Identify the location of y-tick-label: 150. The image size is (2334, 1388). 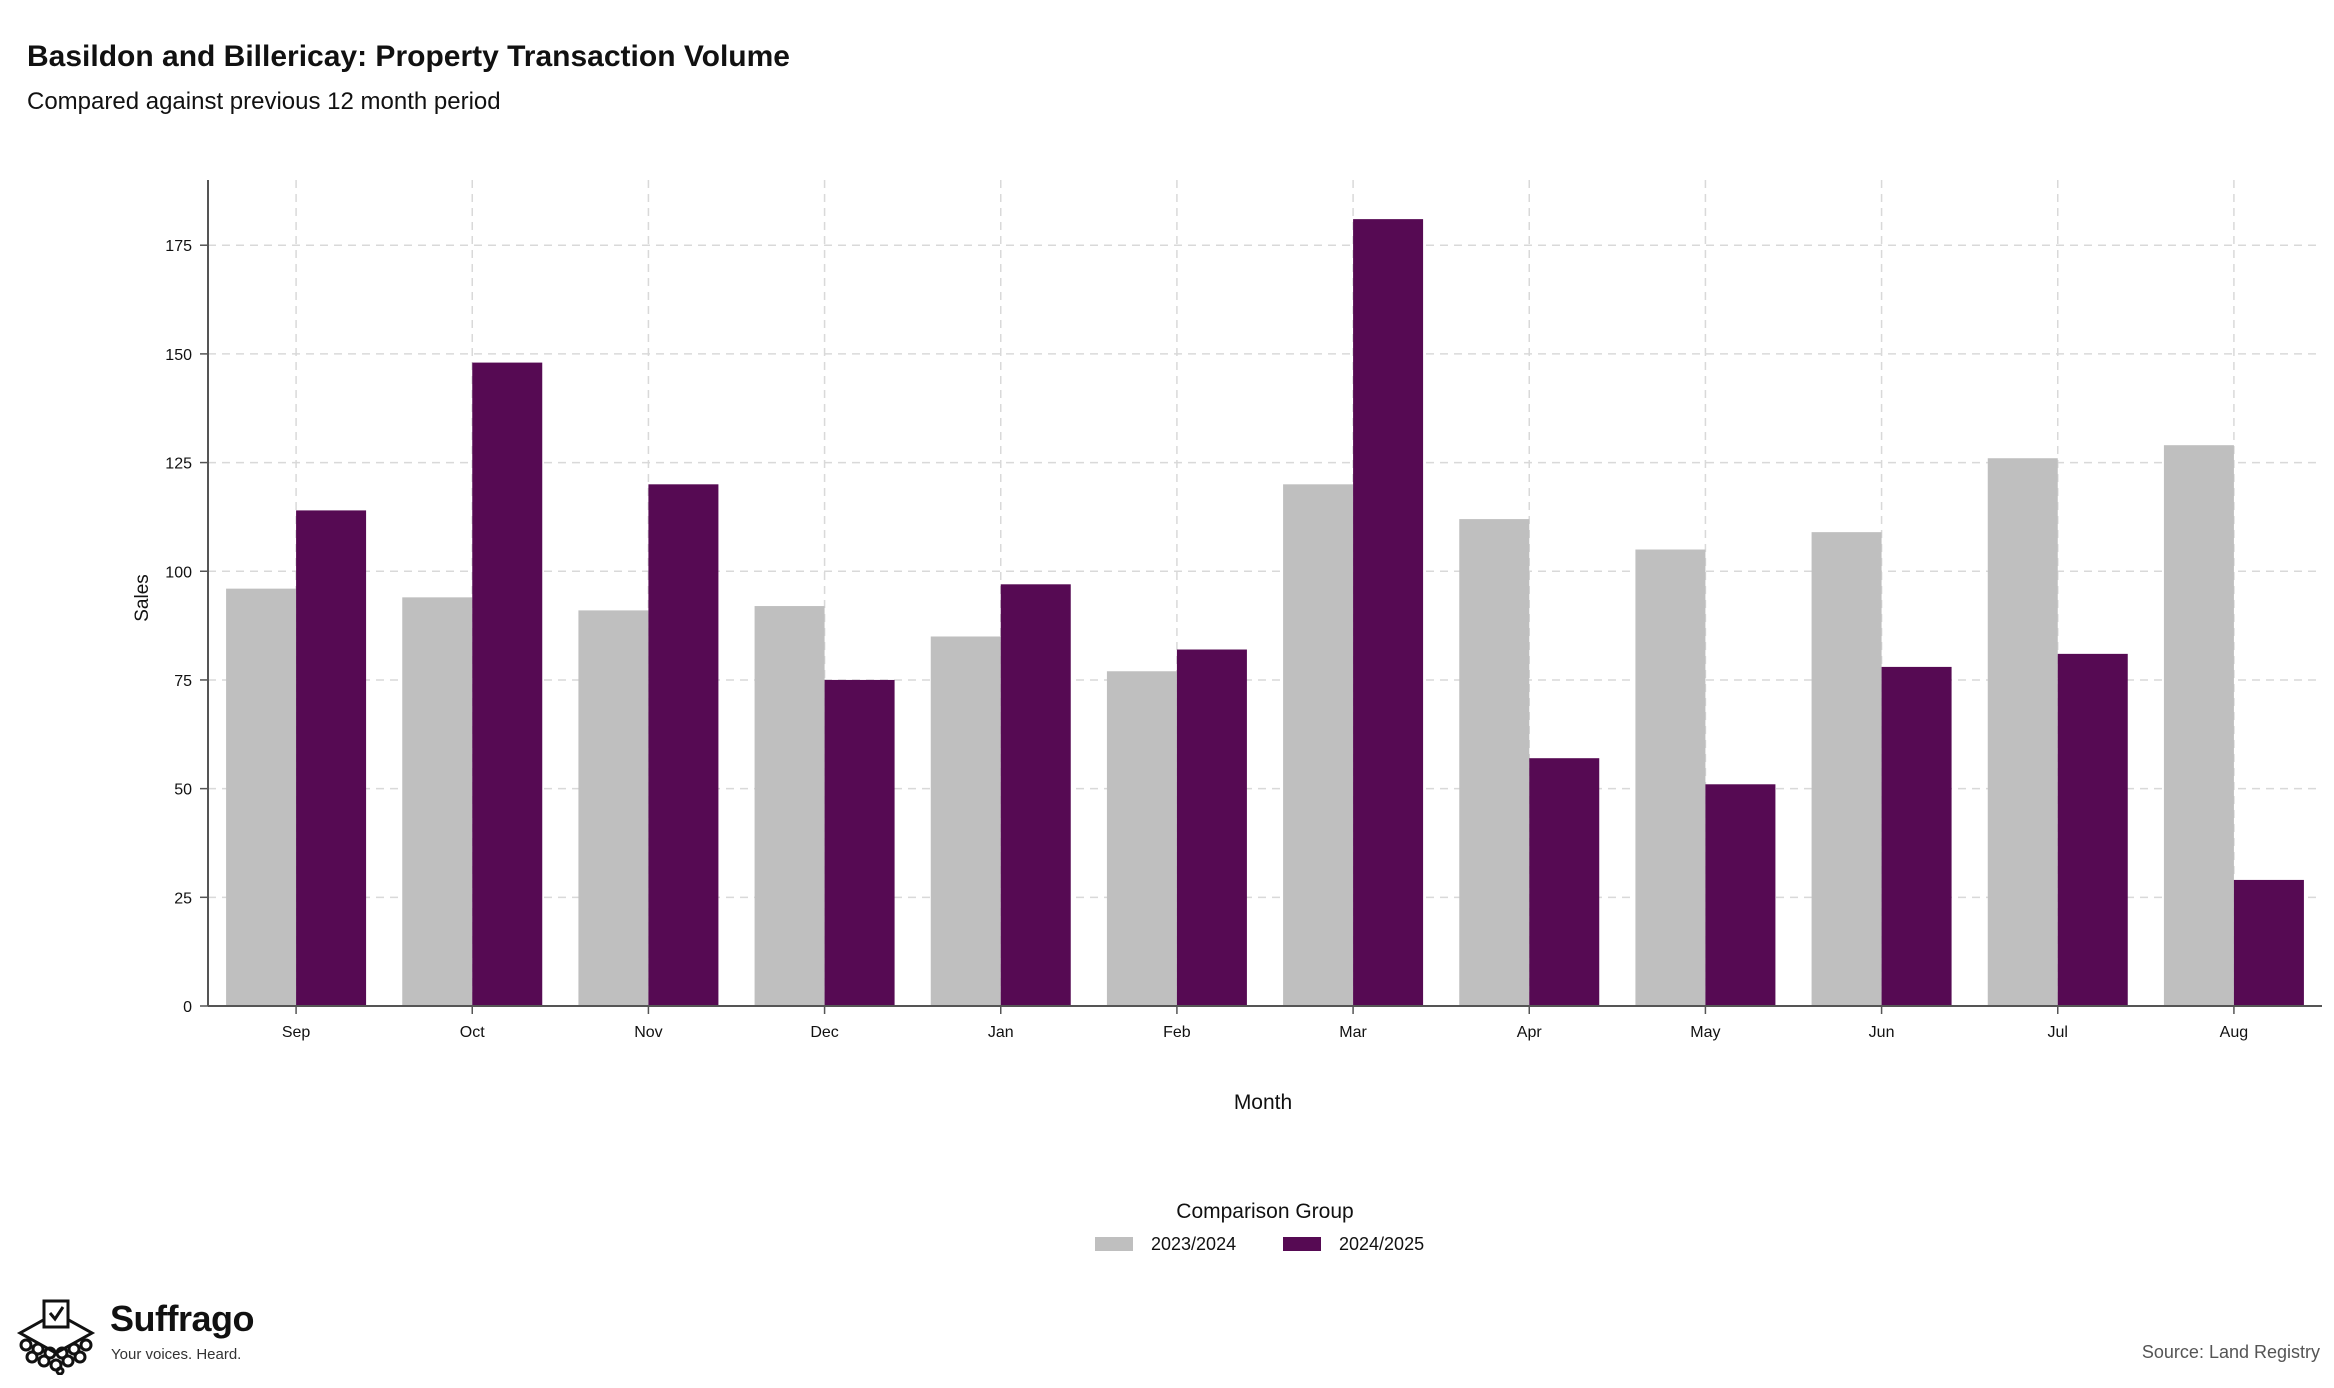
(178, 355).